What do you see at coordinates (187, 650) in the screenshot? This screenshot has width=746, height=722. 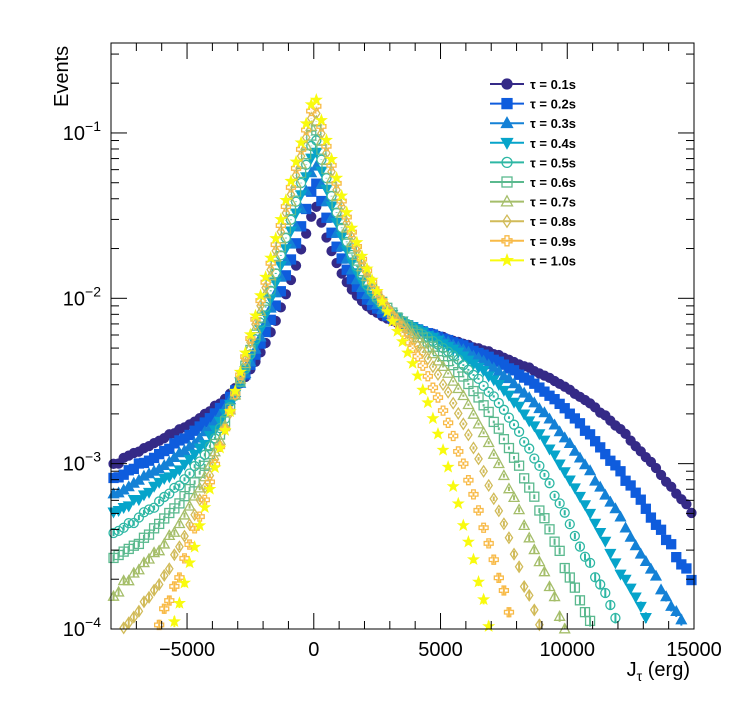 I see `x-tick-label: −5000` at bounding box center [187, 650].